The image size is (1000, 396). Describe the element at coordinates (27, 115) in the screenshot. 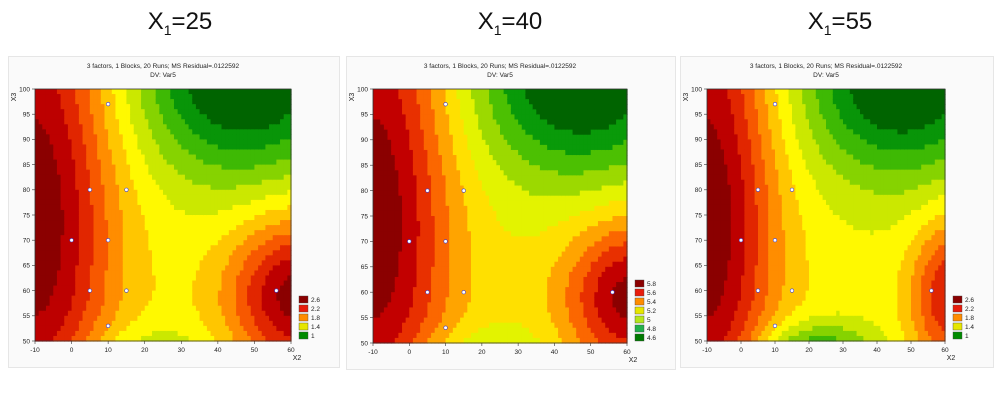

I see `y-tick-label: 95` at that location.